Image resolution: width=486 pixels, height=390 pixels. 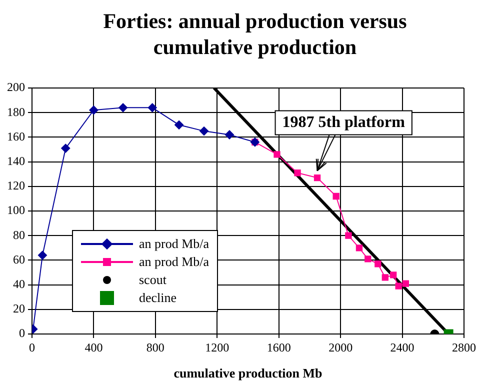 I want to click on y-tick-label: 20, so click(x=19, y=309).